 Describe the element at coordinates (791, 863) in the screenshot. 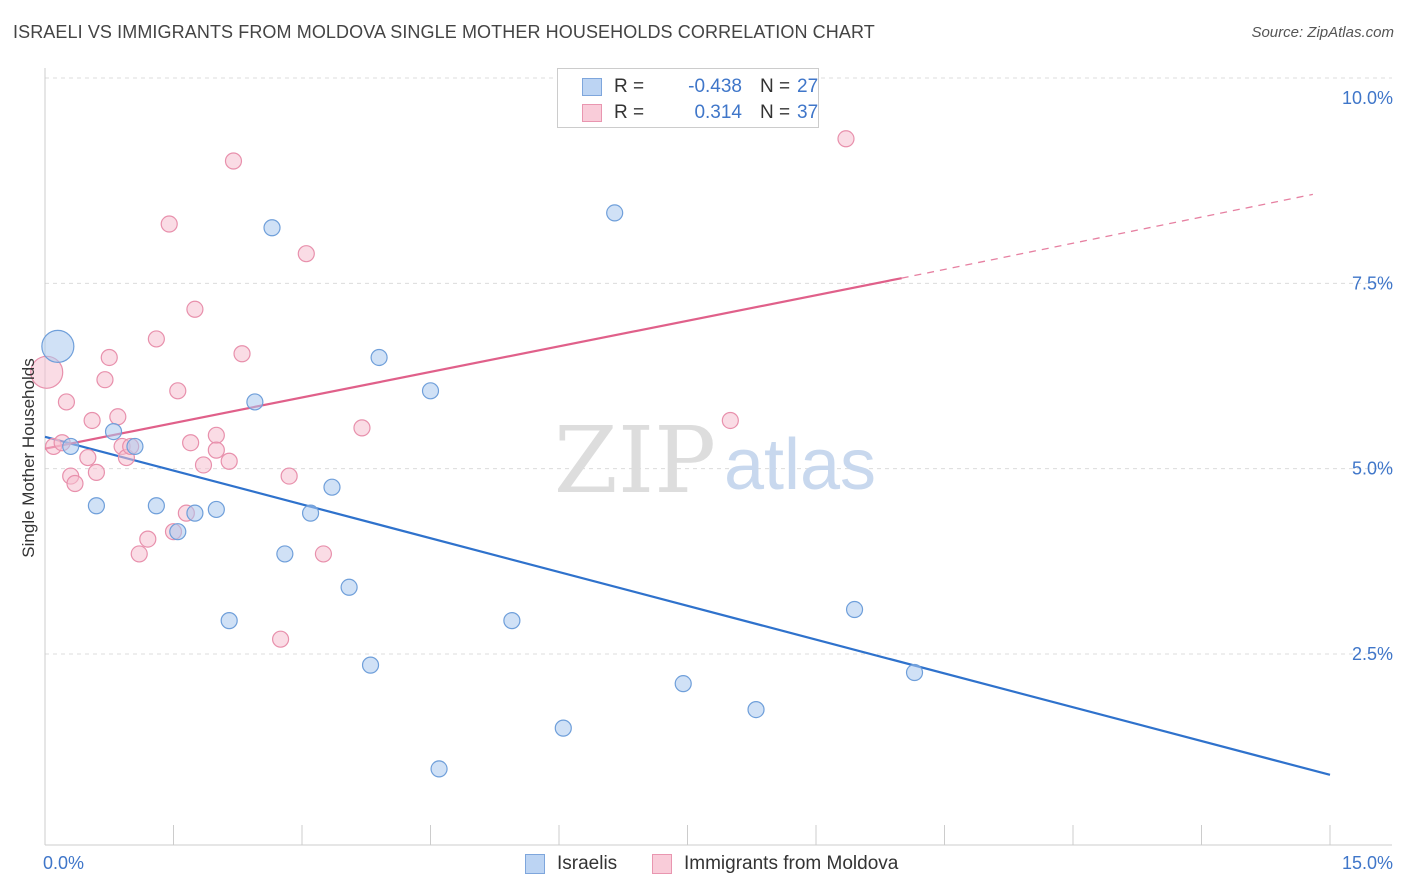

I see `bottom-legend-label: Immigrants from Moldova` at that location.